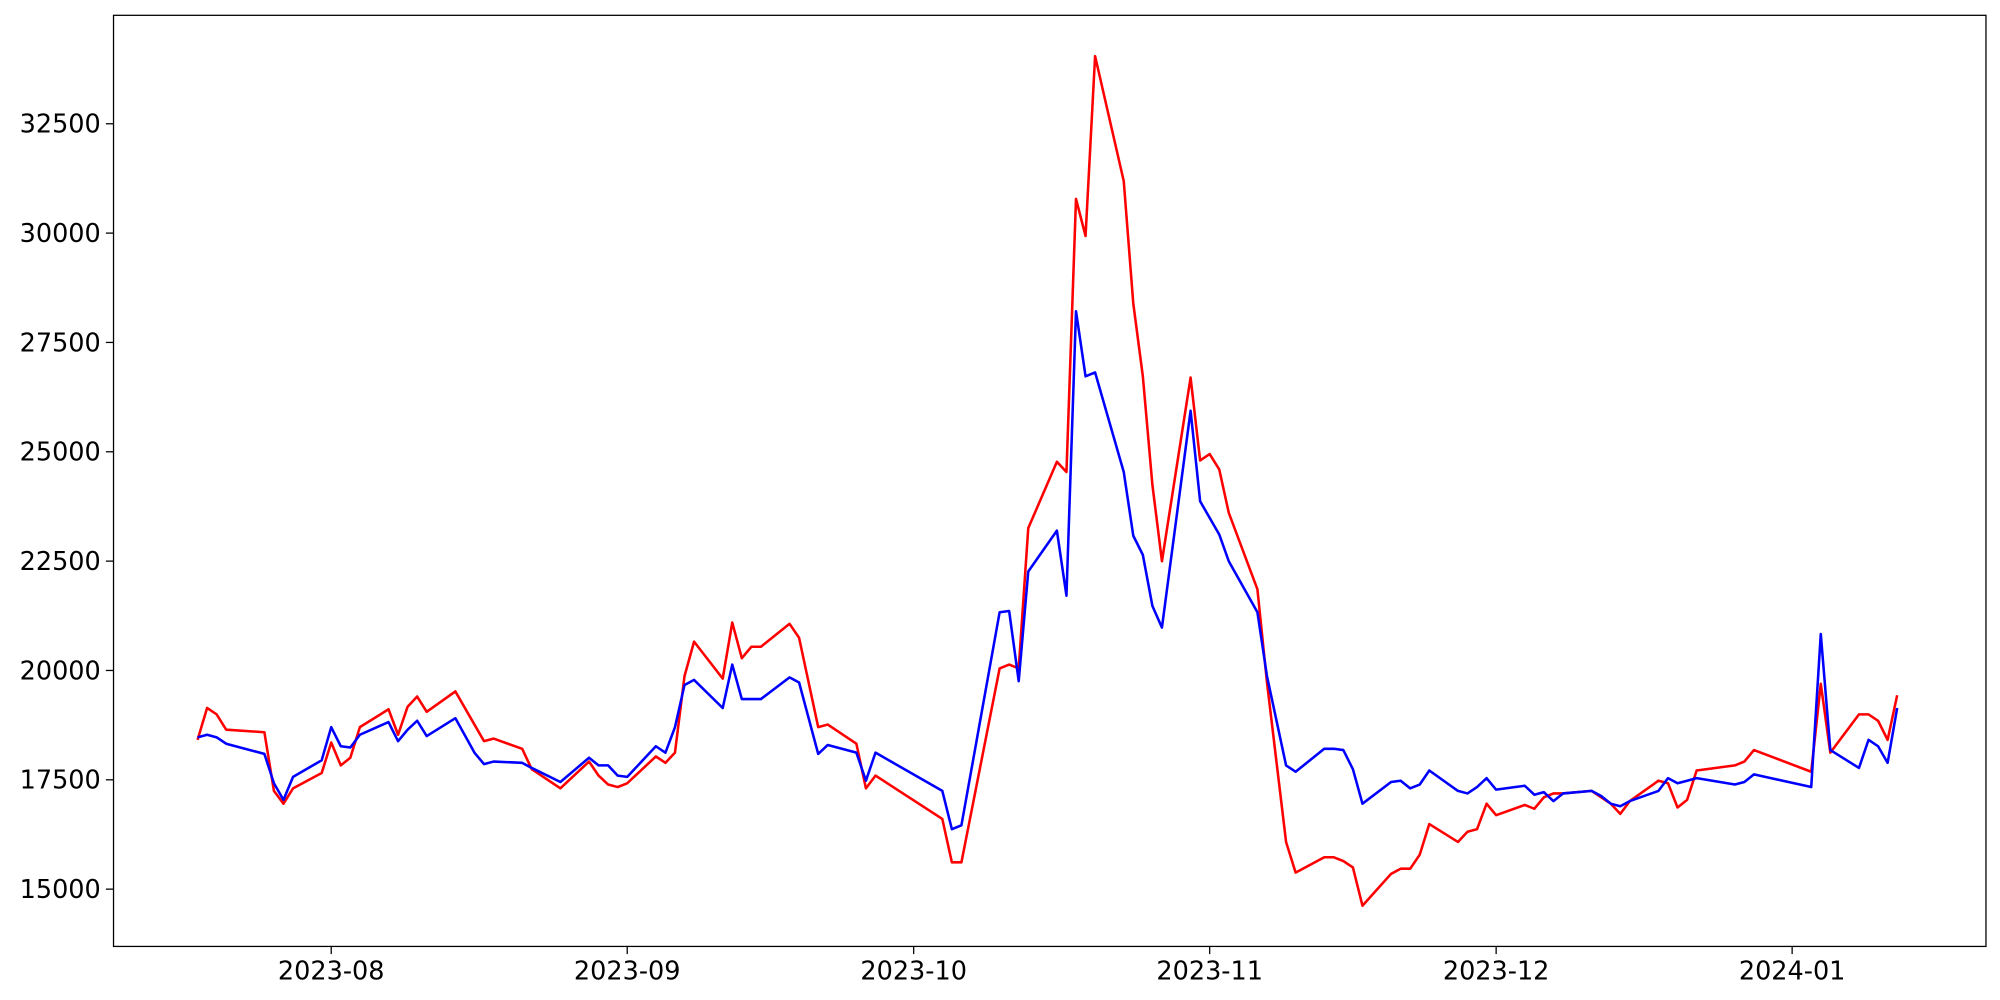 This screenshot has height=1000, width=2000. I want to click on x-tick-label: 2023-12, so click(1496, 972).